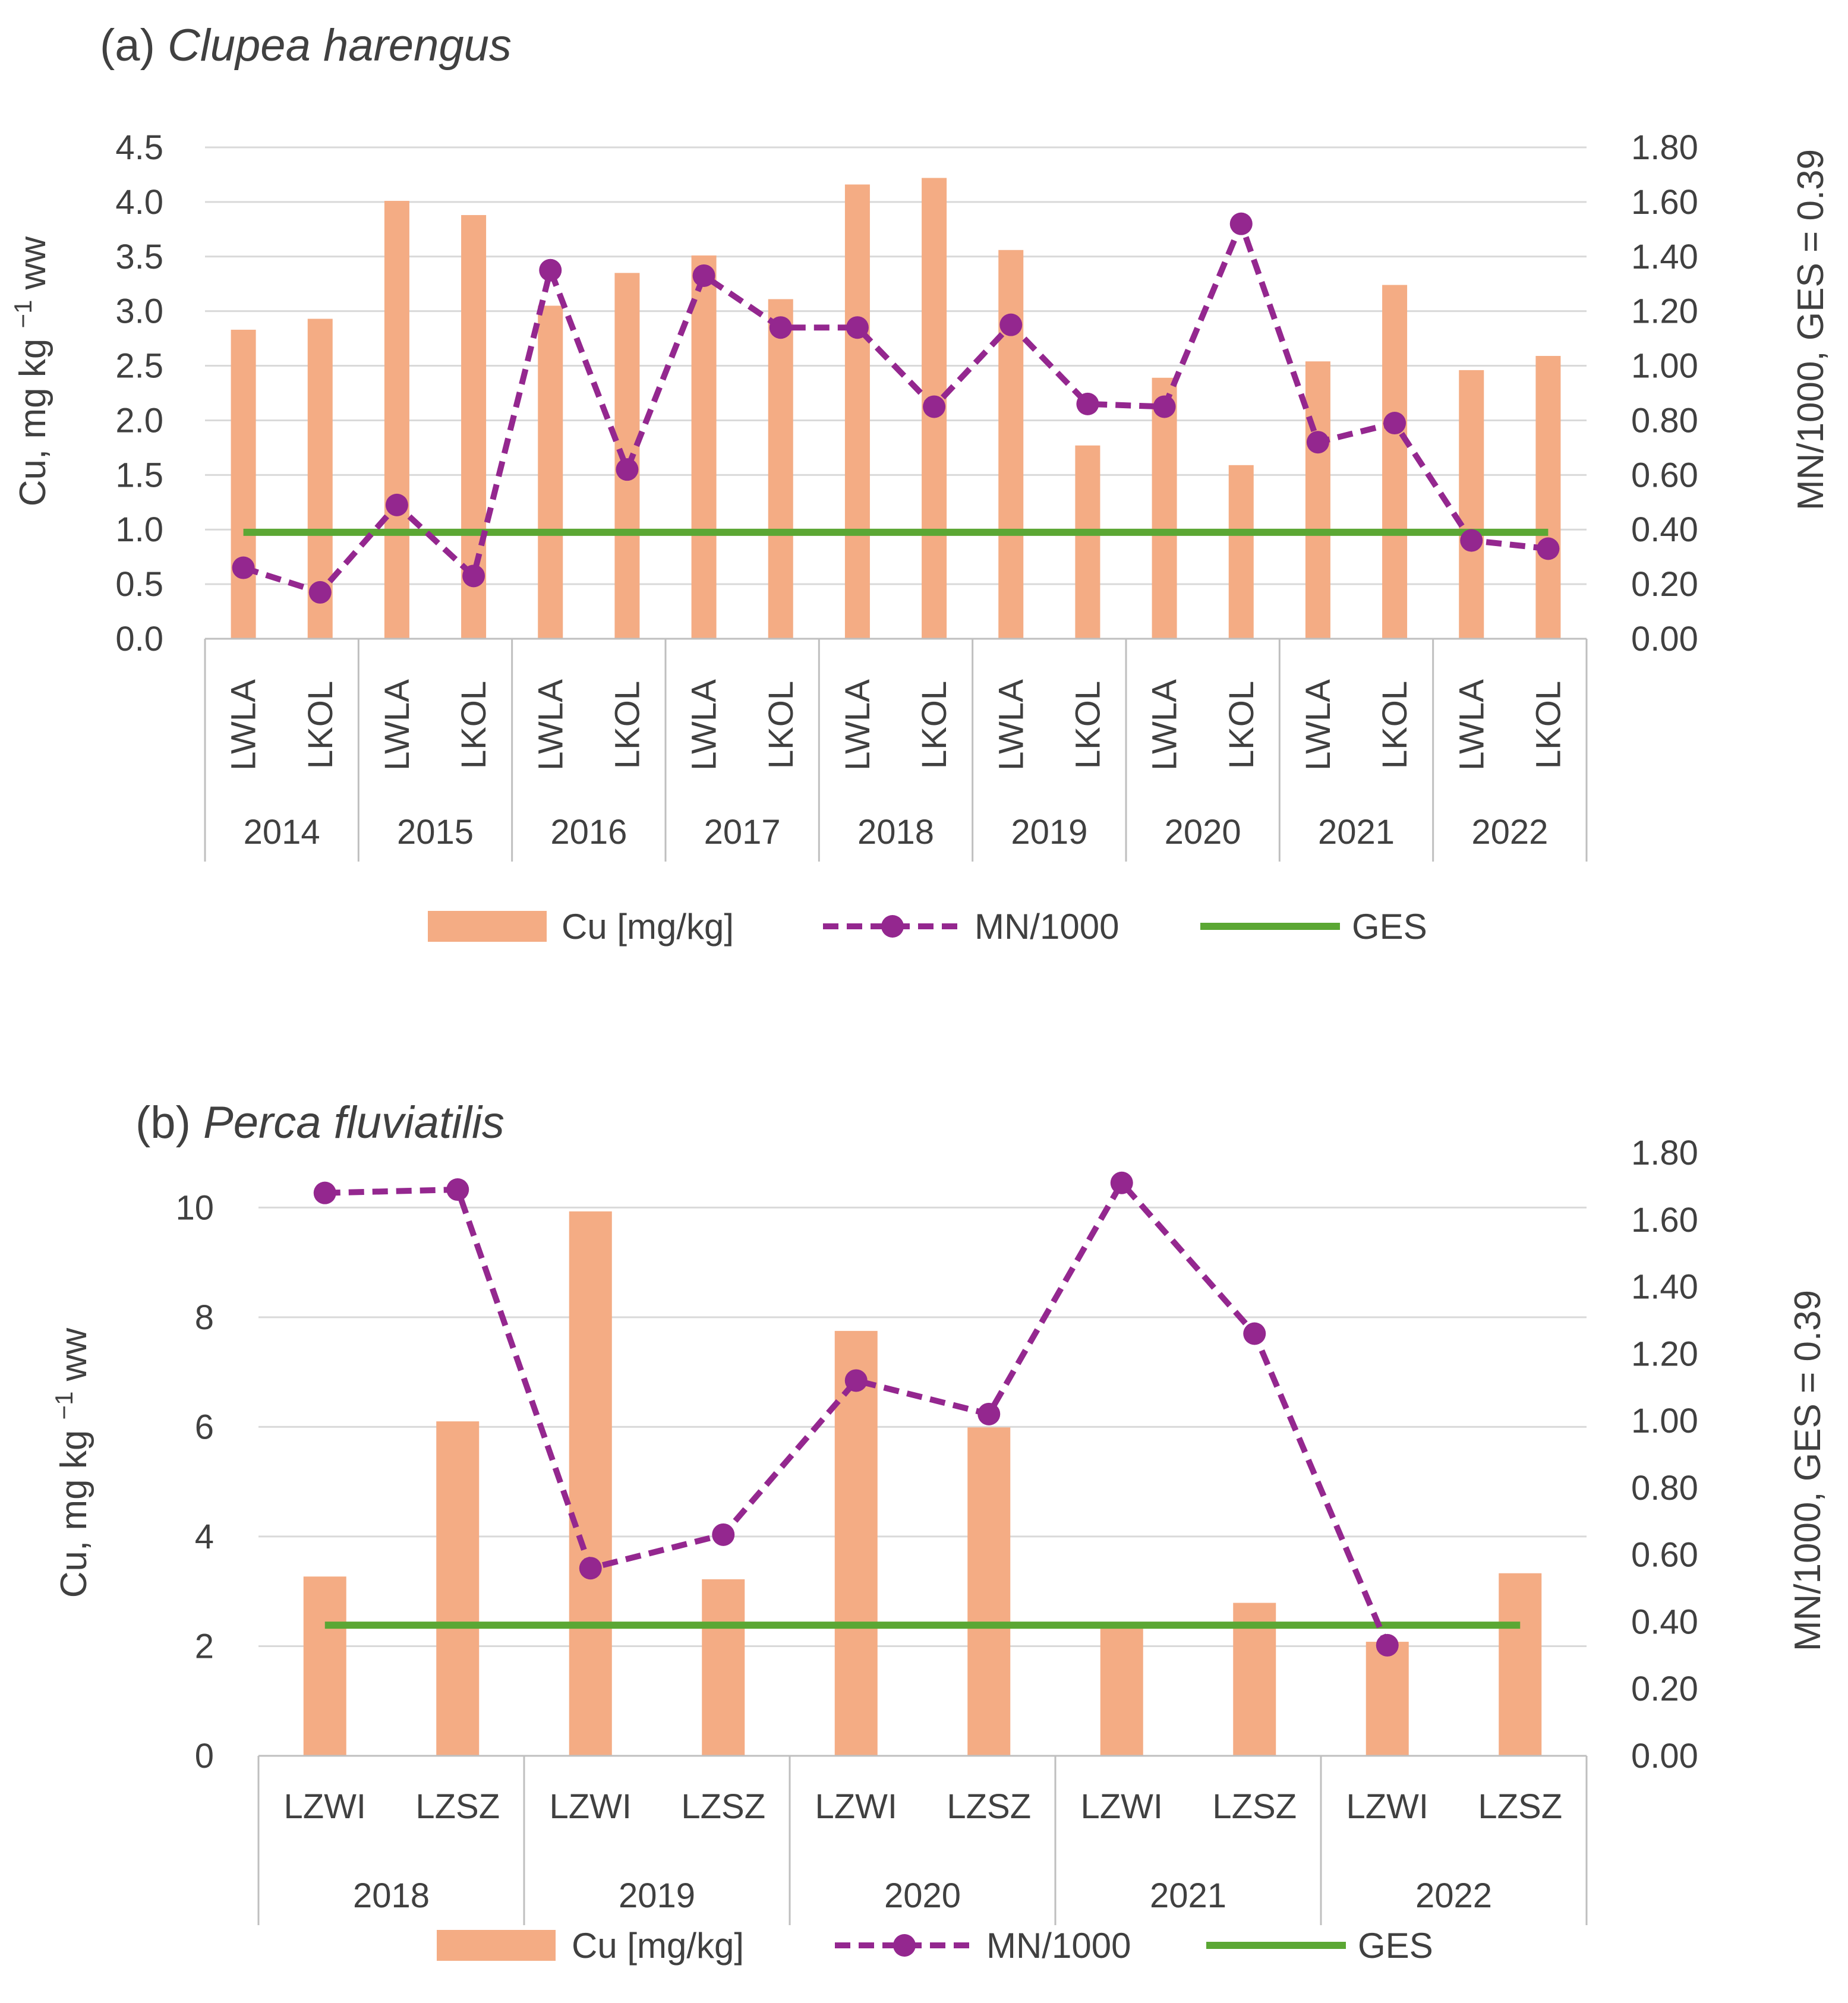 Image resolution: width=1848 pixels, height=2003 pixels. What do you see at coordinates (1807, 1470) in the screenshot?
I see `panel-b-y2-axis-label: MN/1000, GES = 0.39` at bounding box center [1807, 1470].